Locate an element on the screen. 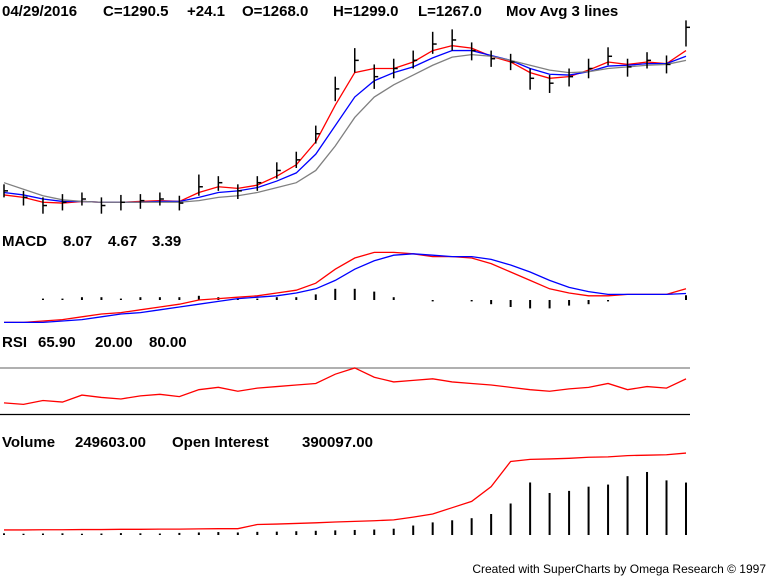 Image resolution: width=768 pixels, height=579 pixels. header-close: C=1290.5 is located at coordinates (135, 11).